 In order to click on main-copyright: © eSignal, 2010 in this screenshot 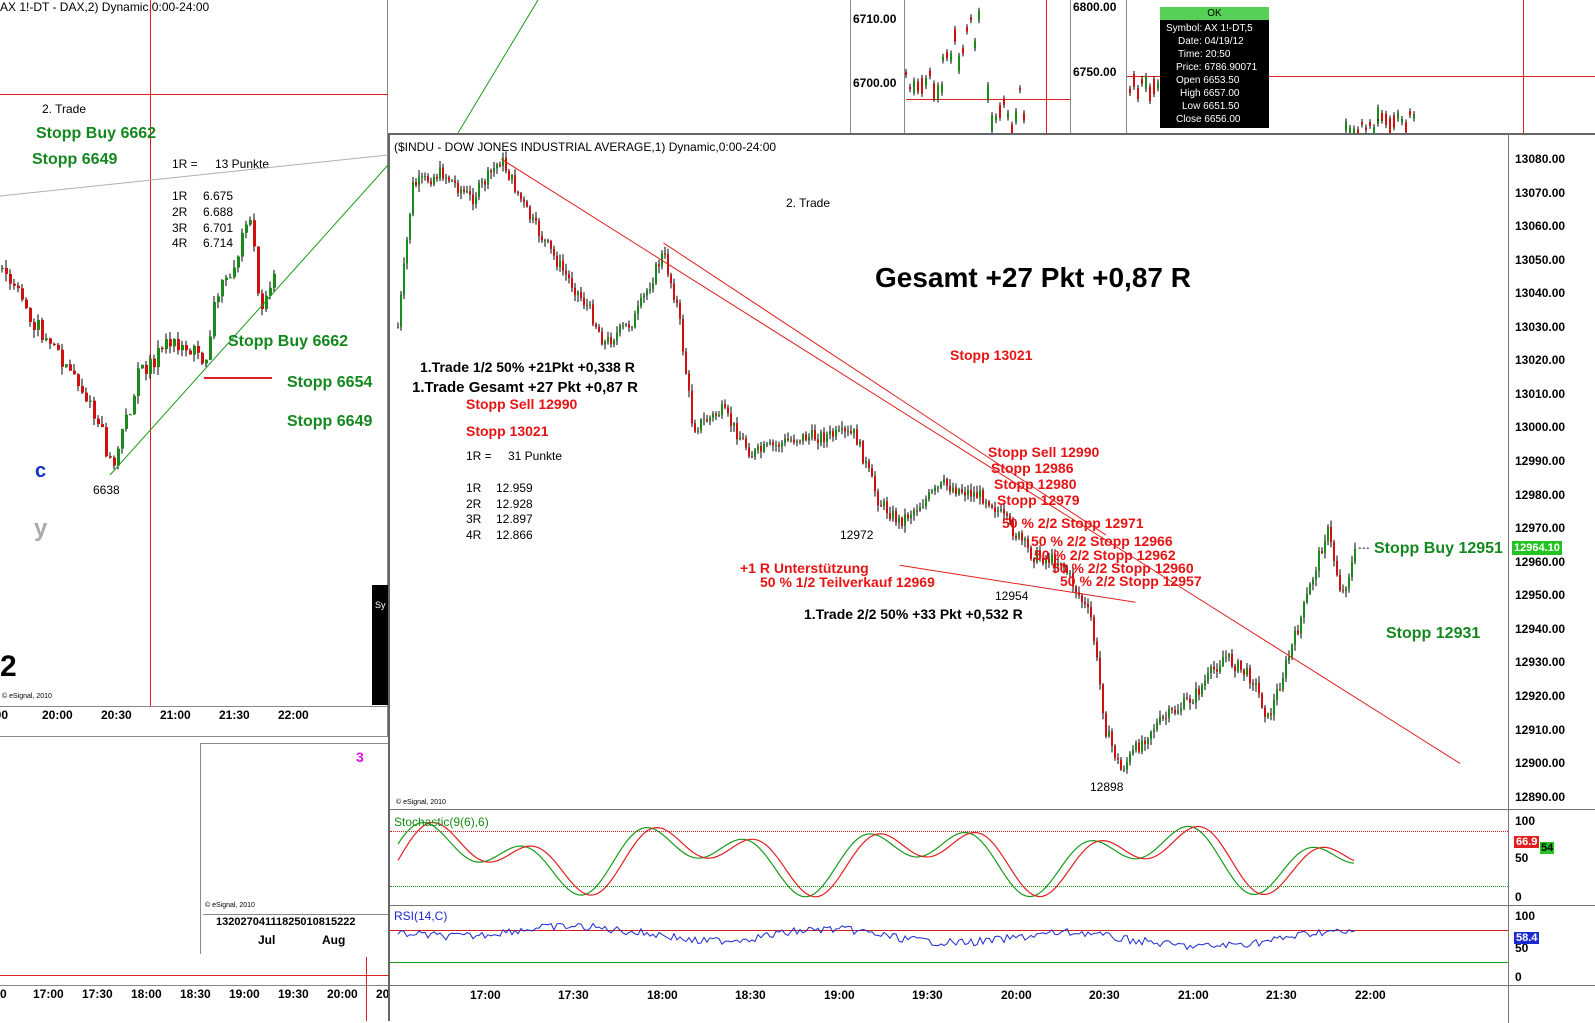, I will do `click(421, 802)`.